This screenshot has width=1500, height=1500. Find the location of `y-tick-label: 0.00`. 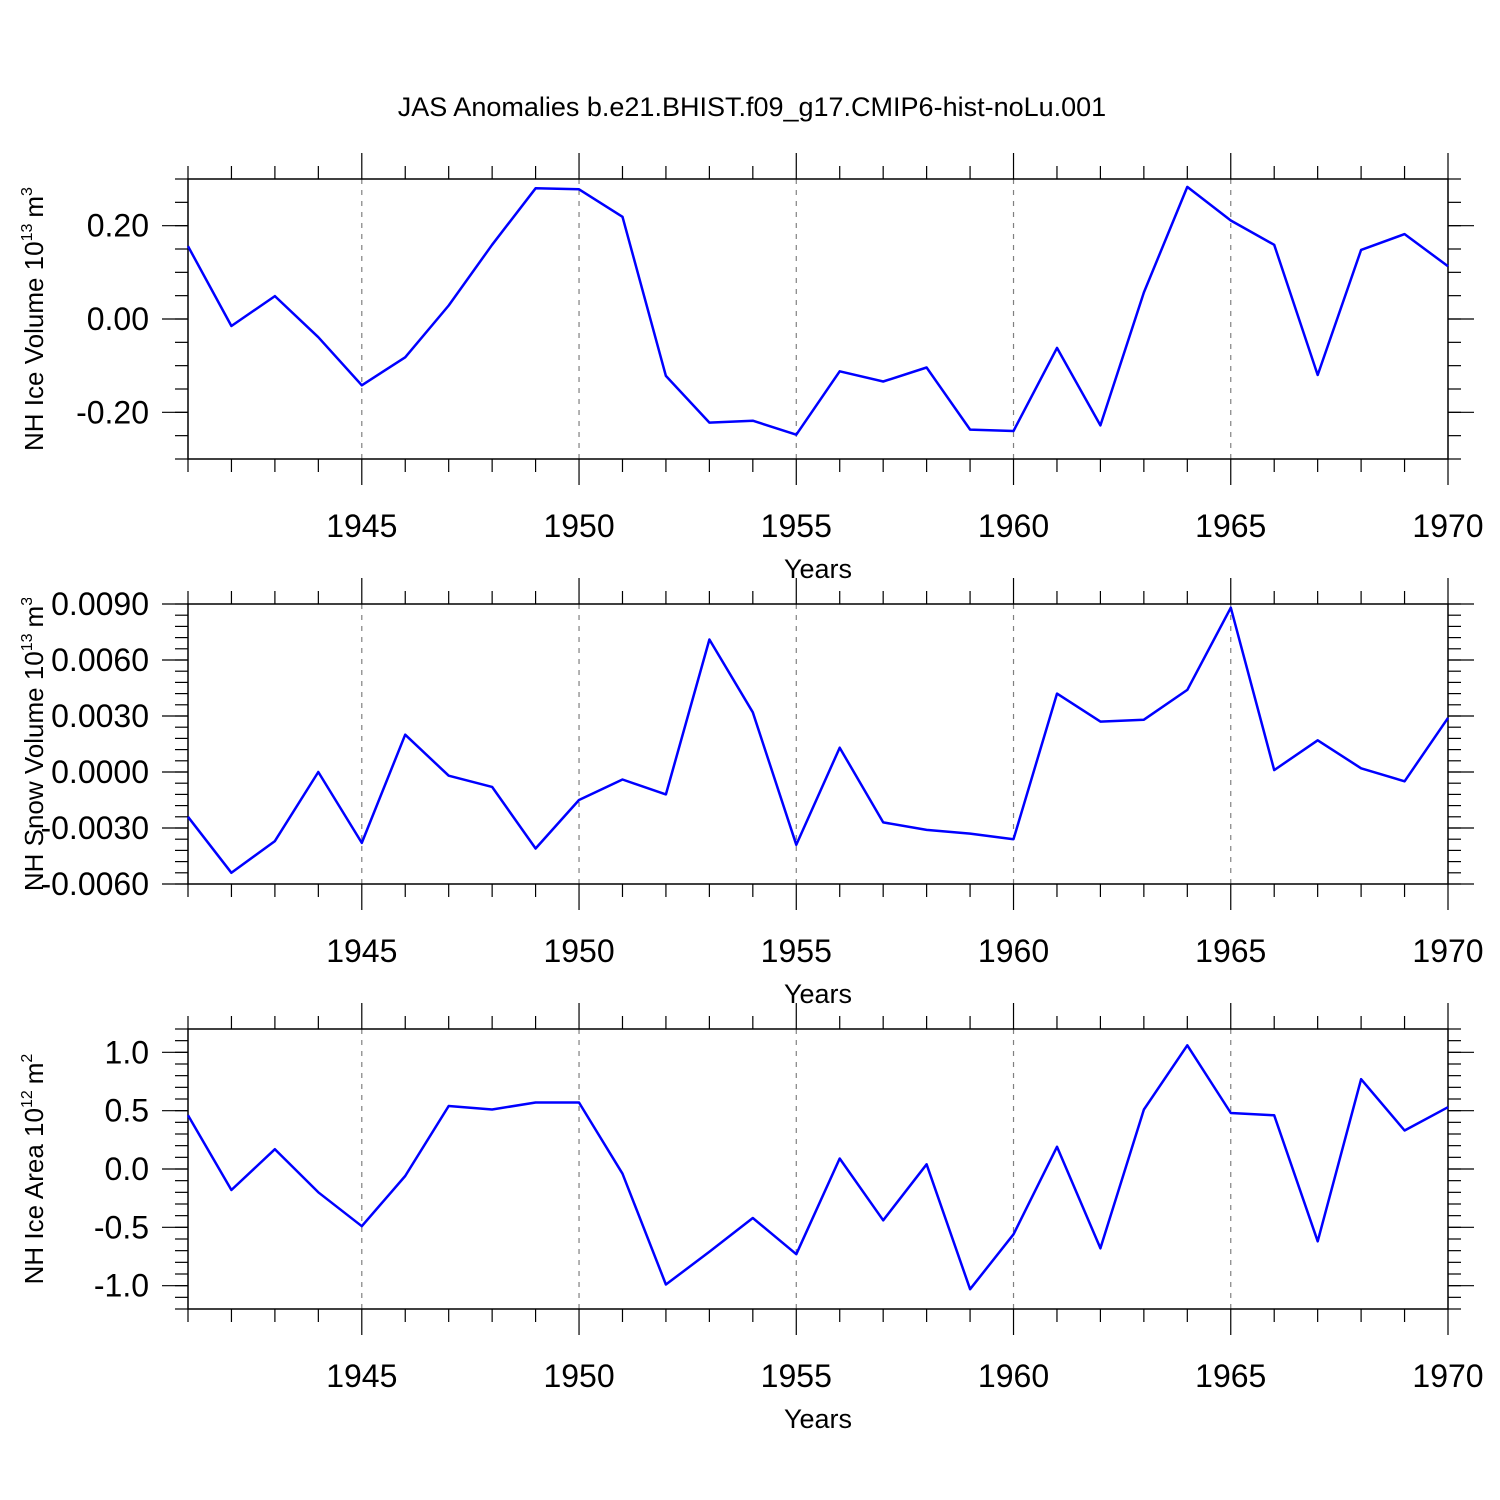

y-tick-label: 0.00 is located at coordinates (118, 319).